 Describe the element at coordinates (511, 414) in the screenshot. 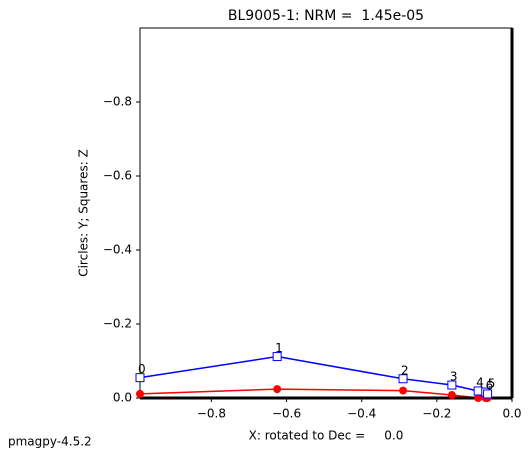

I see `x-tick-label: 0.0` at that location.